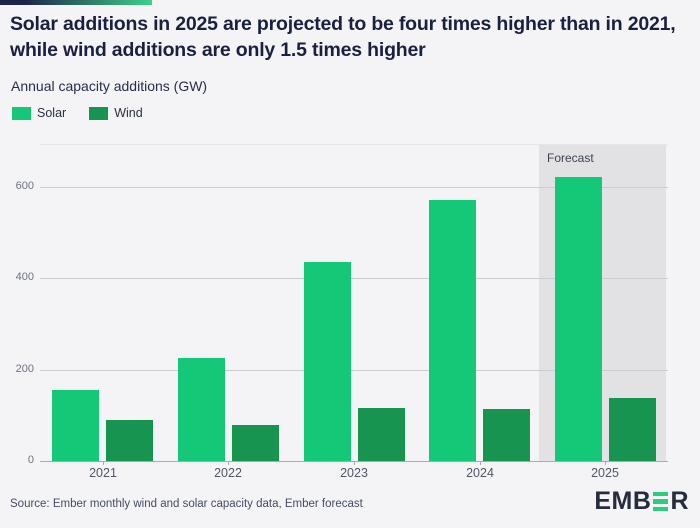  What do you see at coordinates (506, 435) in the screenshot?
I see `bar-wind-2024` at bounding box center [506, 435].